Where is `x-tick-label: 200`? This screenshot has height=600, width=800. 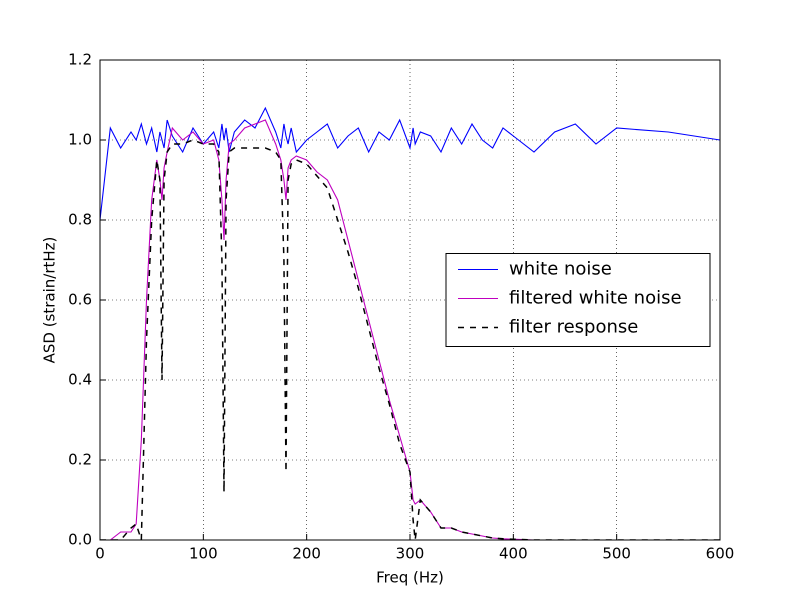
x-tick-label: 200 is located at coordinates (306, 554).